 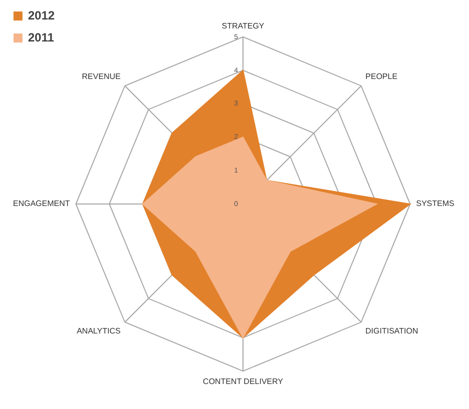 I want to click on legend-label: 2012, so click(x=42, y=15).